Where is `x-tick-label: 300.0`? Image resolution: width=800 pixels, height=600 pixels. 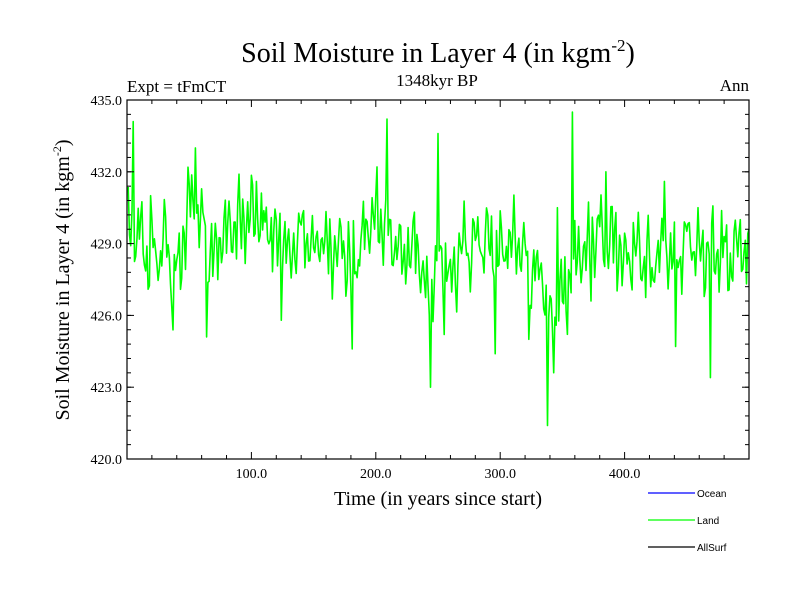 x-tick-label: 300.0 is located at coordinates (500, 474).